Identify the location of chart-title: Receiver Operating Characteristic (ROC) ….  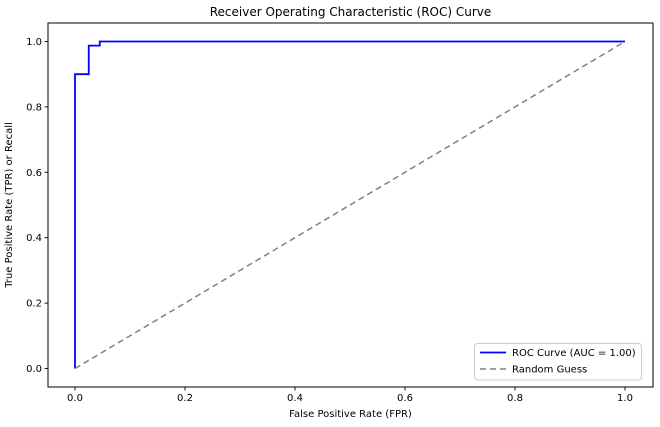
(351, 12).